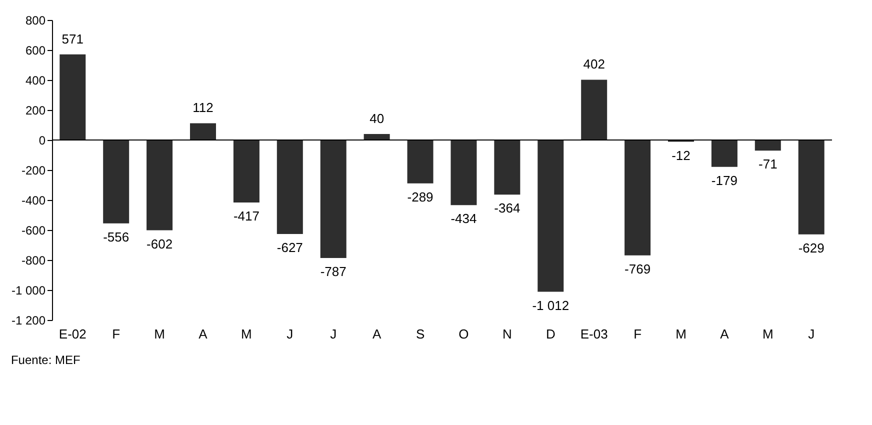 This screenshot has height=425, width=872. I want to click on x-tick-label: D, so click(551, 334).